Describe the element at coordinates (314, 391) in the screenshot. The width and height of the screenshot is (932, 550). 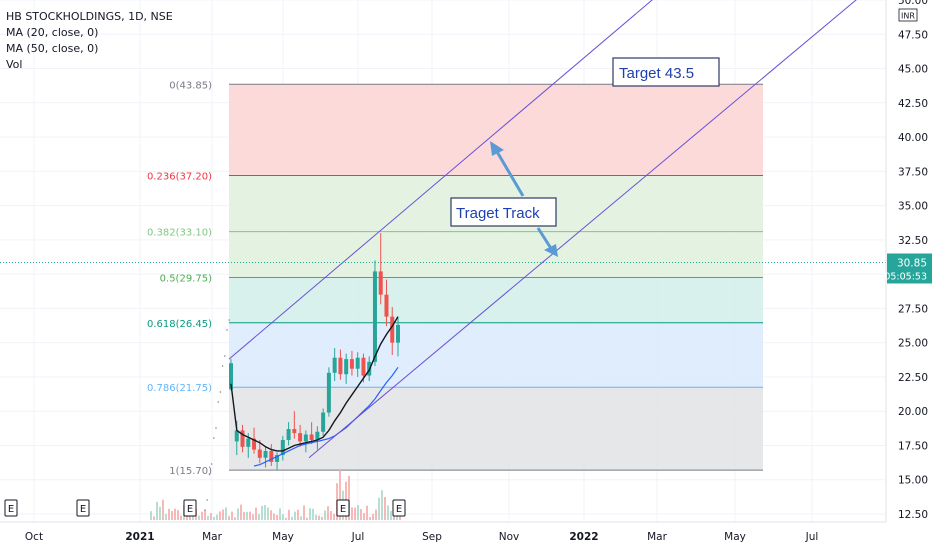
I see `moving-averages` at that location.